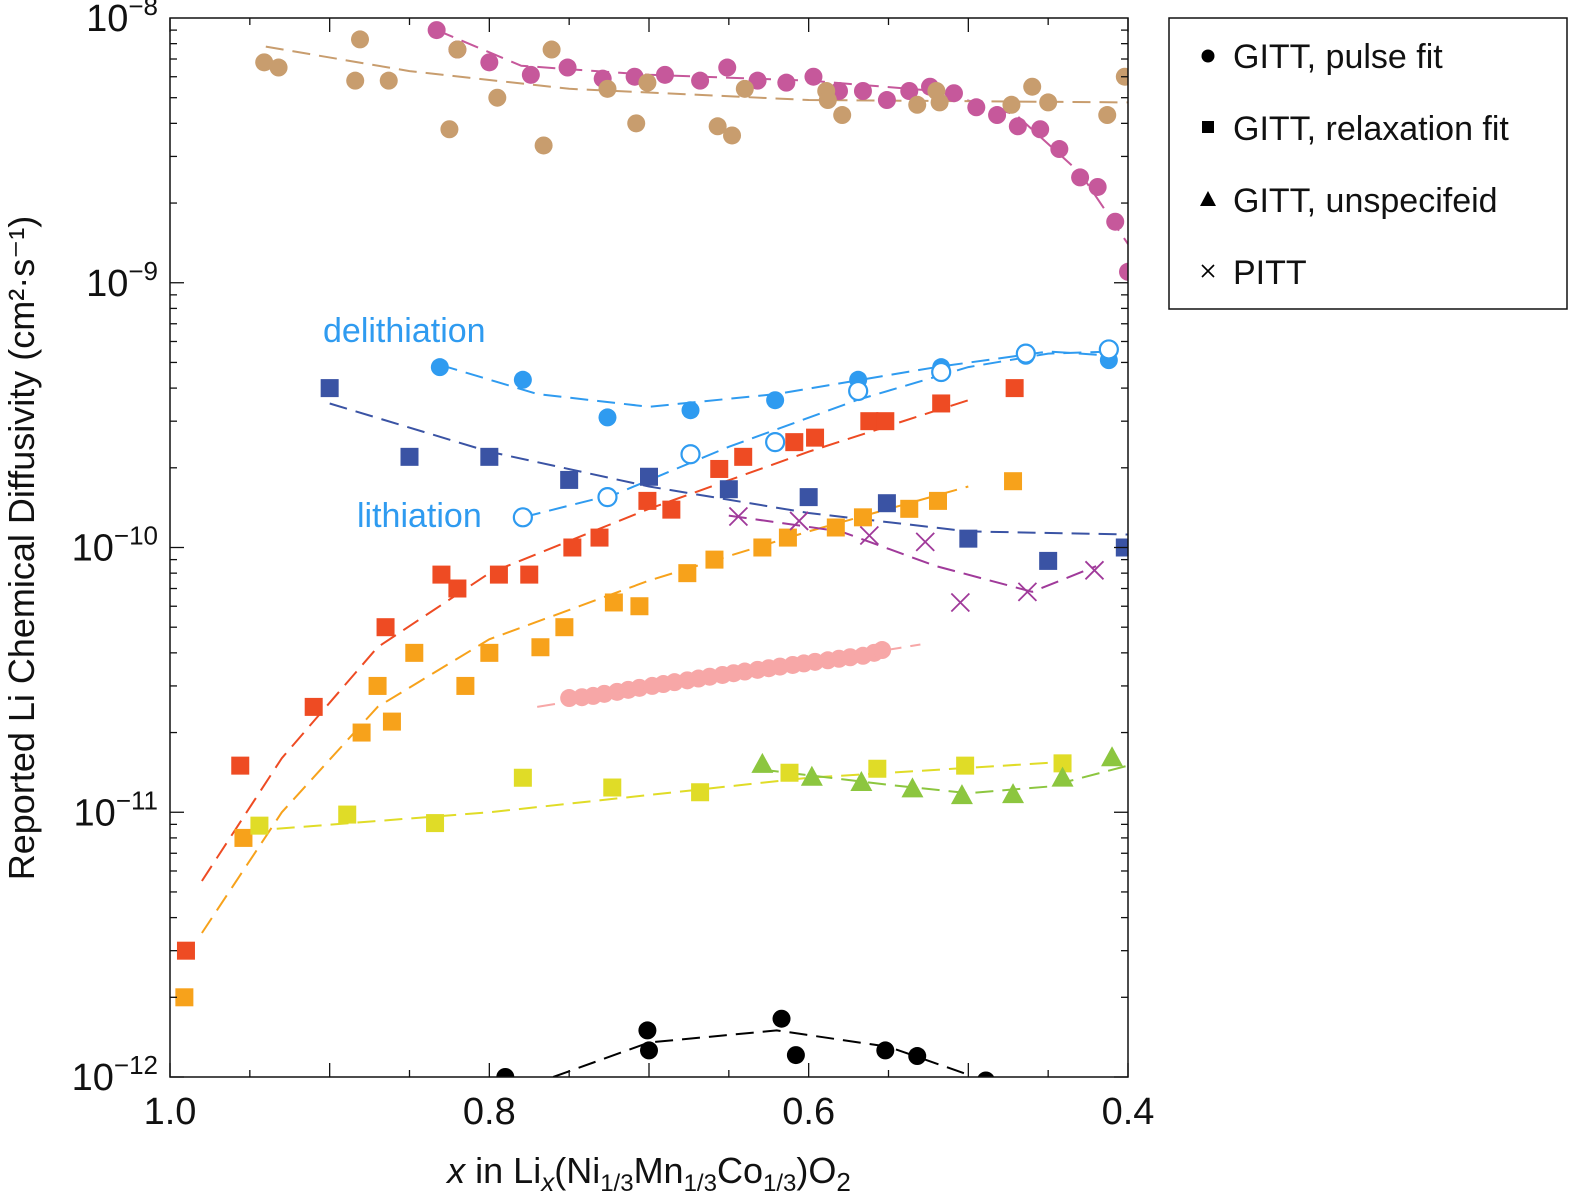 This screenshot has width=1571, height=1195. Describe the element at coordinates (404, 331) in the screenshot. I see `annotation-delithiation: delithiation` at that location.